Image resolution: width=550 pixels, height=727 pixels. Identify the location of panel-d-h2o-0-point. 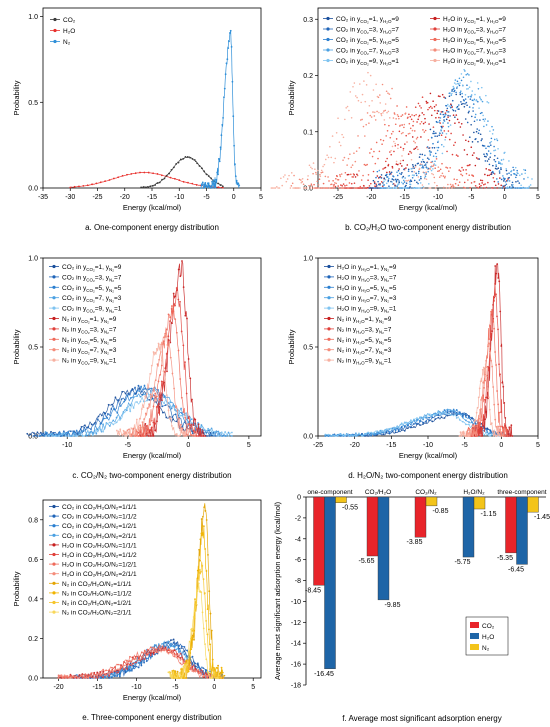
(383, 434).